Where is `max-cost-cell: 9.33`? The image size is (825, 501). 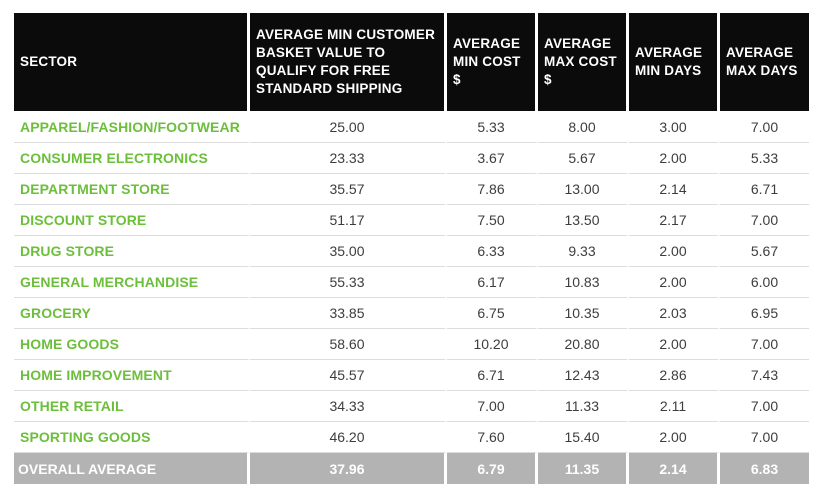 max-cost-cell: 9.33 is located at coordinates (583, 251).